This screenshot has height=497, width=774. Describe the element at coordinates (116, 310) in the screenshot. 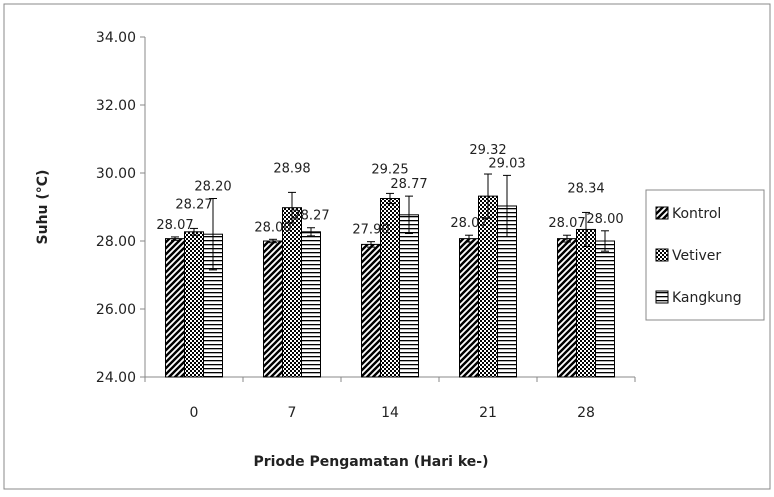

I see `y-tick-label: 26.00` at that location.